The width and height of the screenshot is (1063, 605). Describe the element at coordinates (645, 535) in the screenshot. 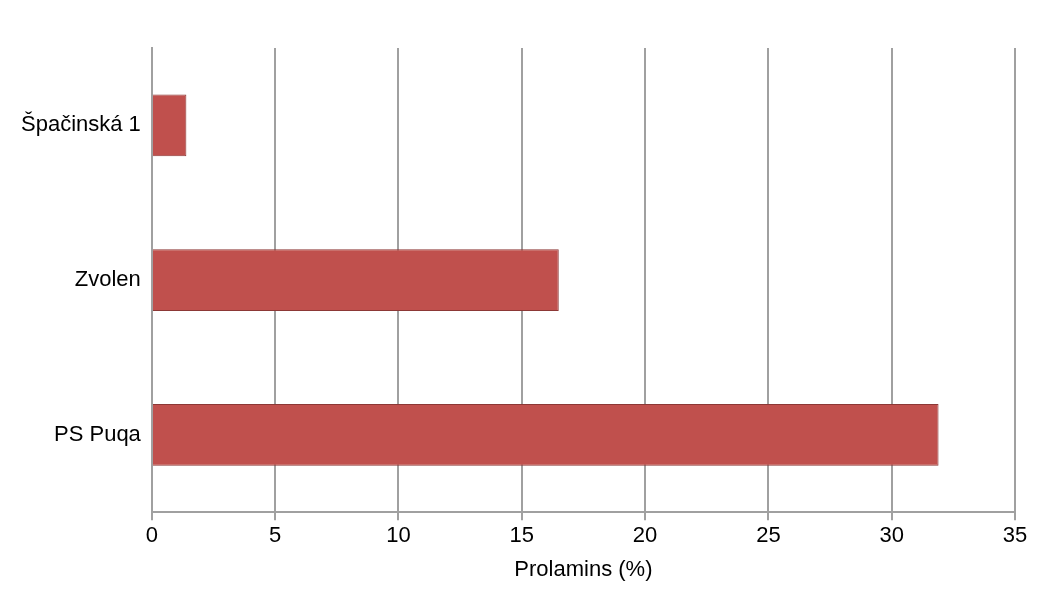

I see `x-tick-label: 20` at that location.